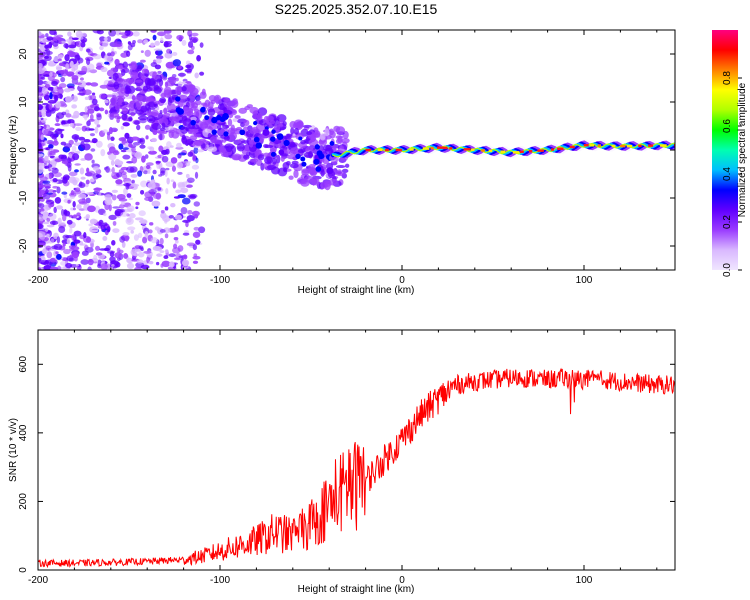  What do you see at coordinates (13, 450) in the screenshot?
I see `snr-ylabel: SNR (10 * v/v)` at bounding box center [13, 450].